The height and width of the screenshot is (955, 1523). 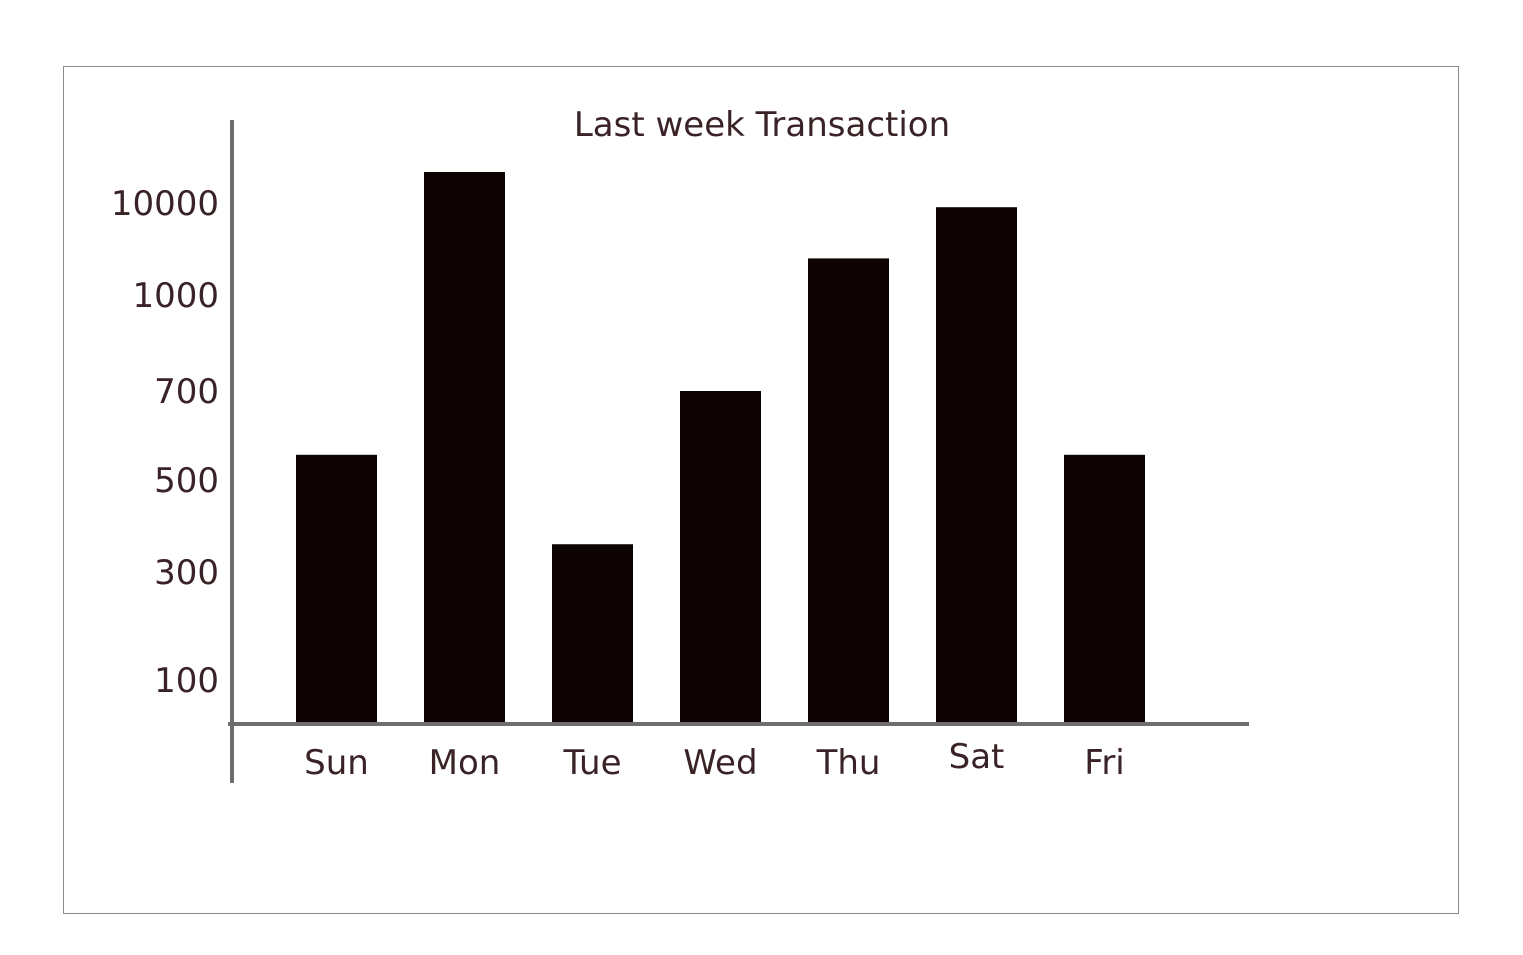 What do you see at coordinates (165, 442) in the screenshot?
I see `y-axis-ticks: 100 300 500 700 1000 10000` at bounding box center [165, 442].